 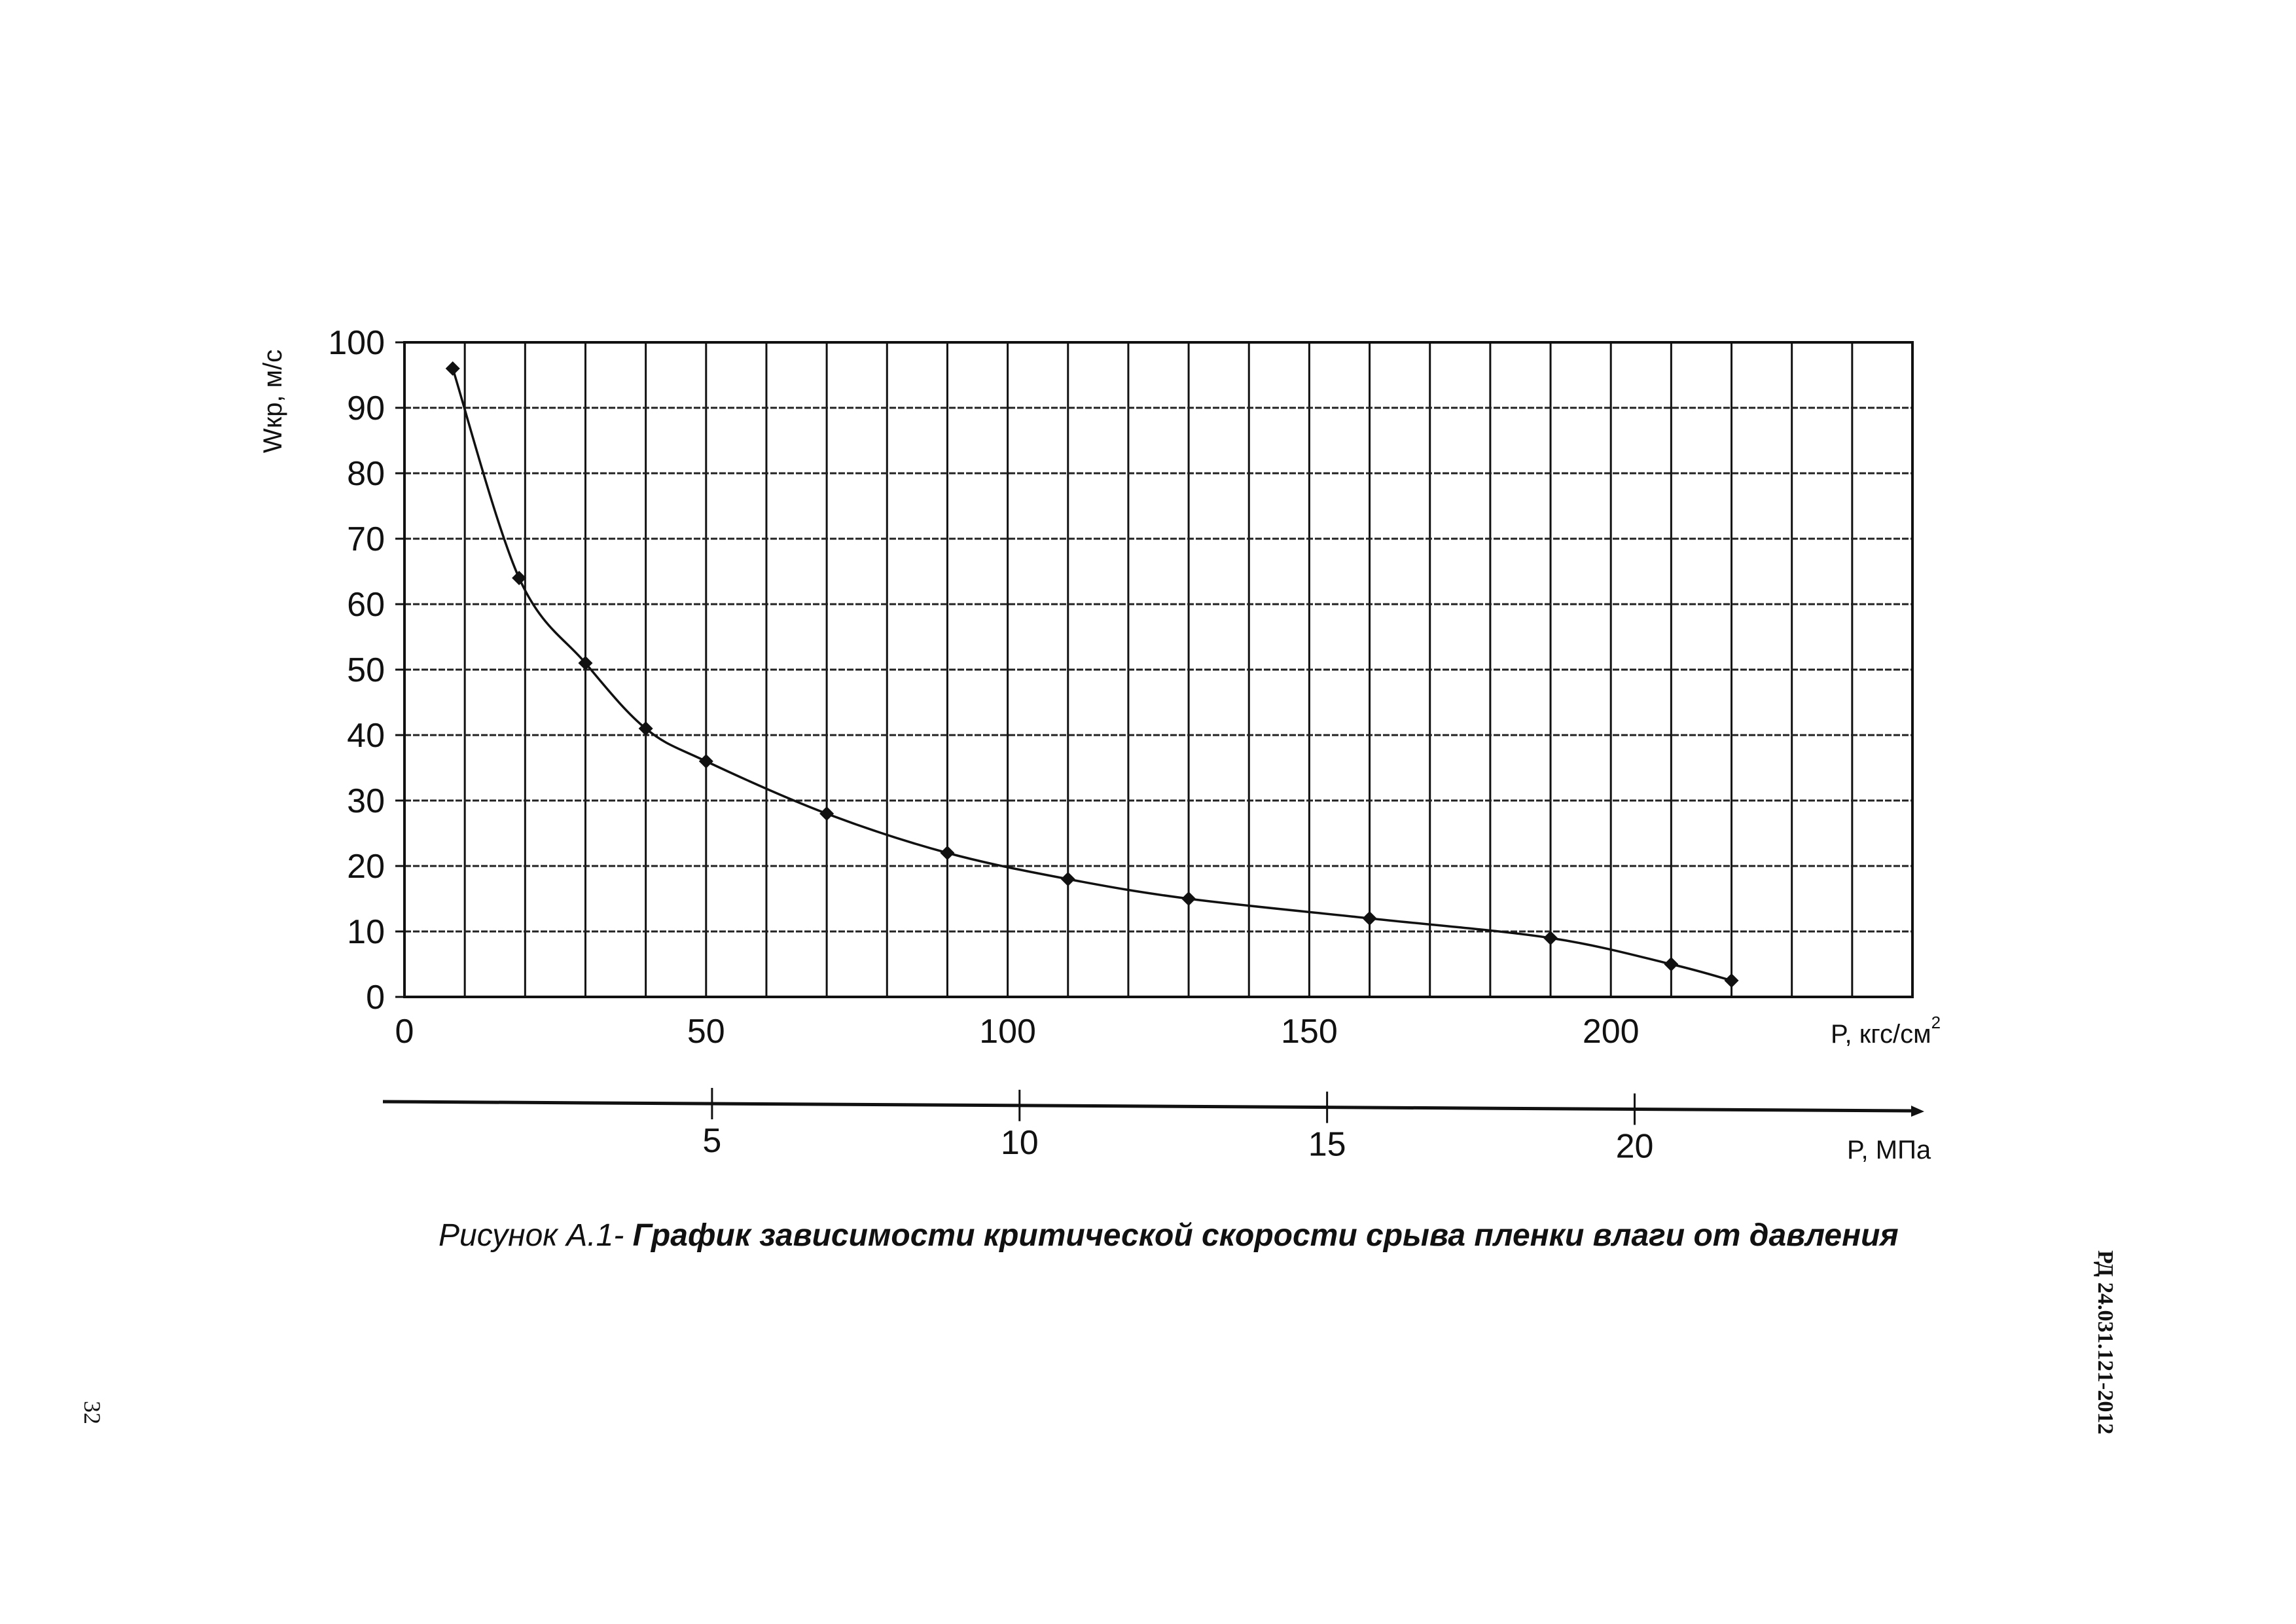 What do you see at coordinates (1327, 1145) in the screenshot?
I see `secondary-tick-label: 15` at bounding box center [1327, 1145].